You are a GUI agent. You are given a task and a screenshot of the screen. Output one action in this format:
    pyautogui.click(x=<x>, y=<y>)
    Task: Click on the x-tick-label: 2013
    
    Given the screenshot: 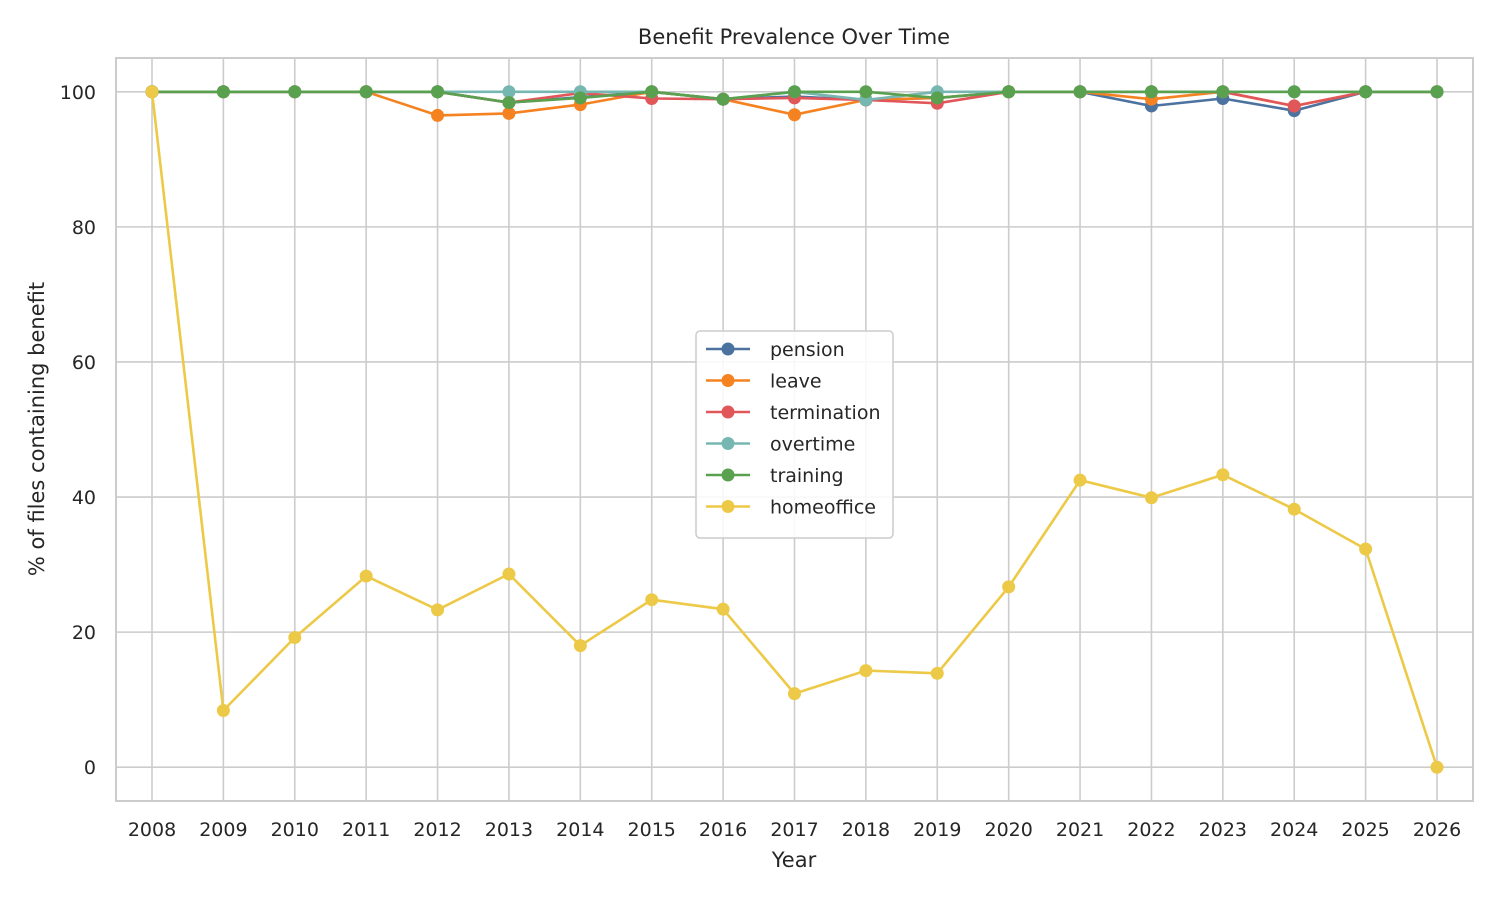 What is the action you would take?
    pyautogui.click(x=509, y=830)
    